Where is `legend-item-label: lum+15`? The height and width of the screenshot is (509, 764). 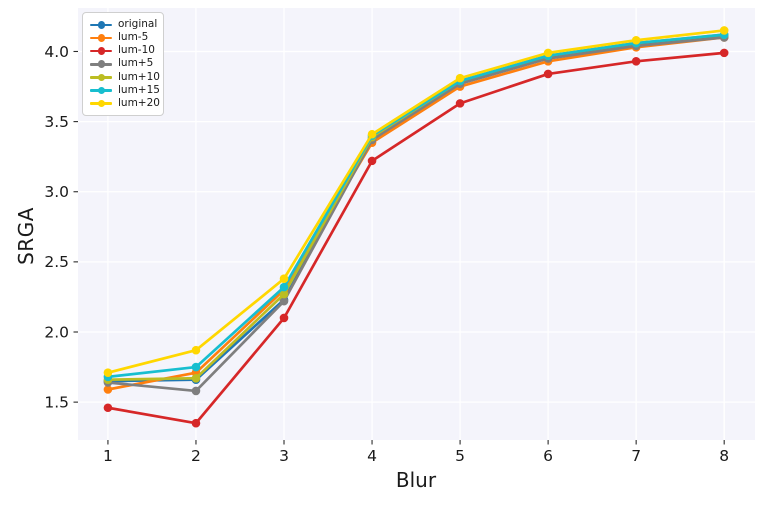
legend-item-label: lum+15 is located at coordinates (139, 89).